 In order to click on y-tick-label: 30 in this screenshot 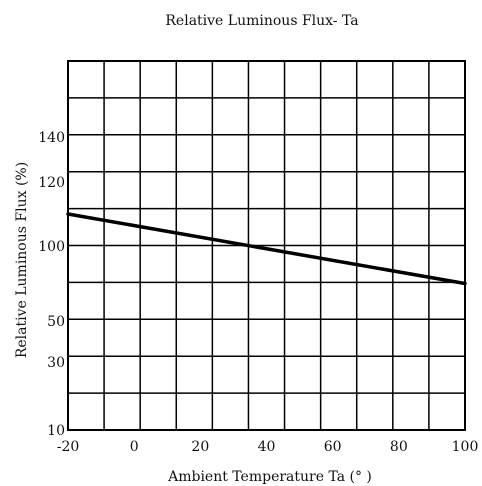, I will do `click(56, 363)`.